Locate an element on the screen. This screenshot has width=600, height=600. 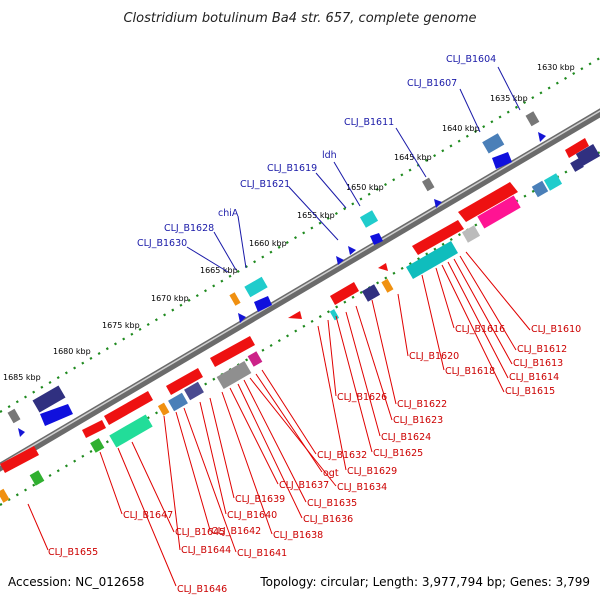
gene-label: CLJ_B1611 is located at coordinates (369, 122).